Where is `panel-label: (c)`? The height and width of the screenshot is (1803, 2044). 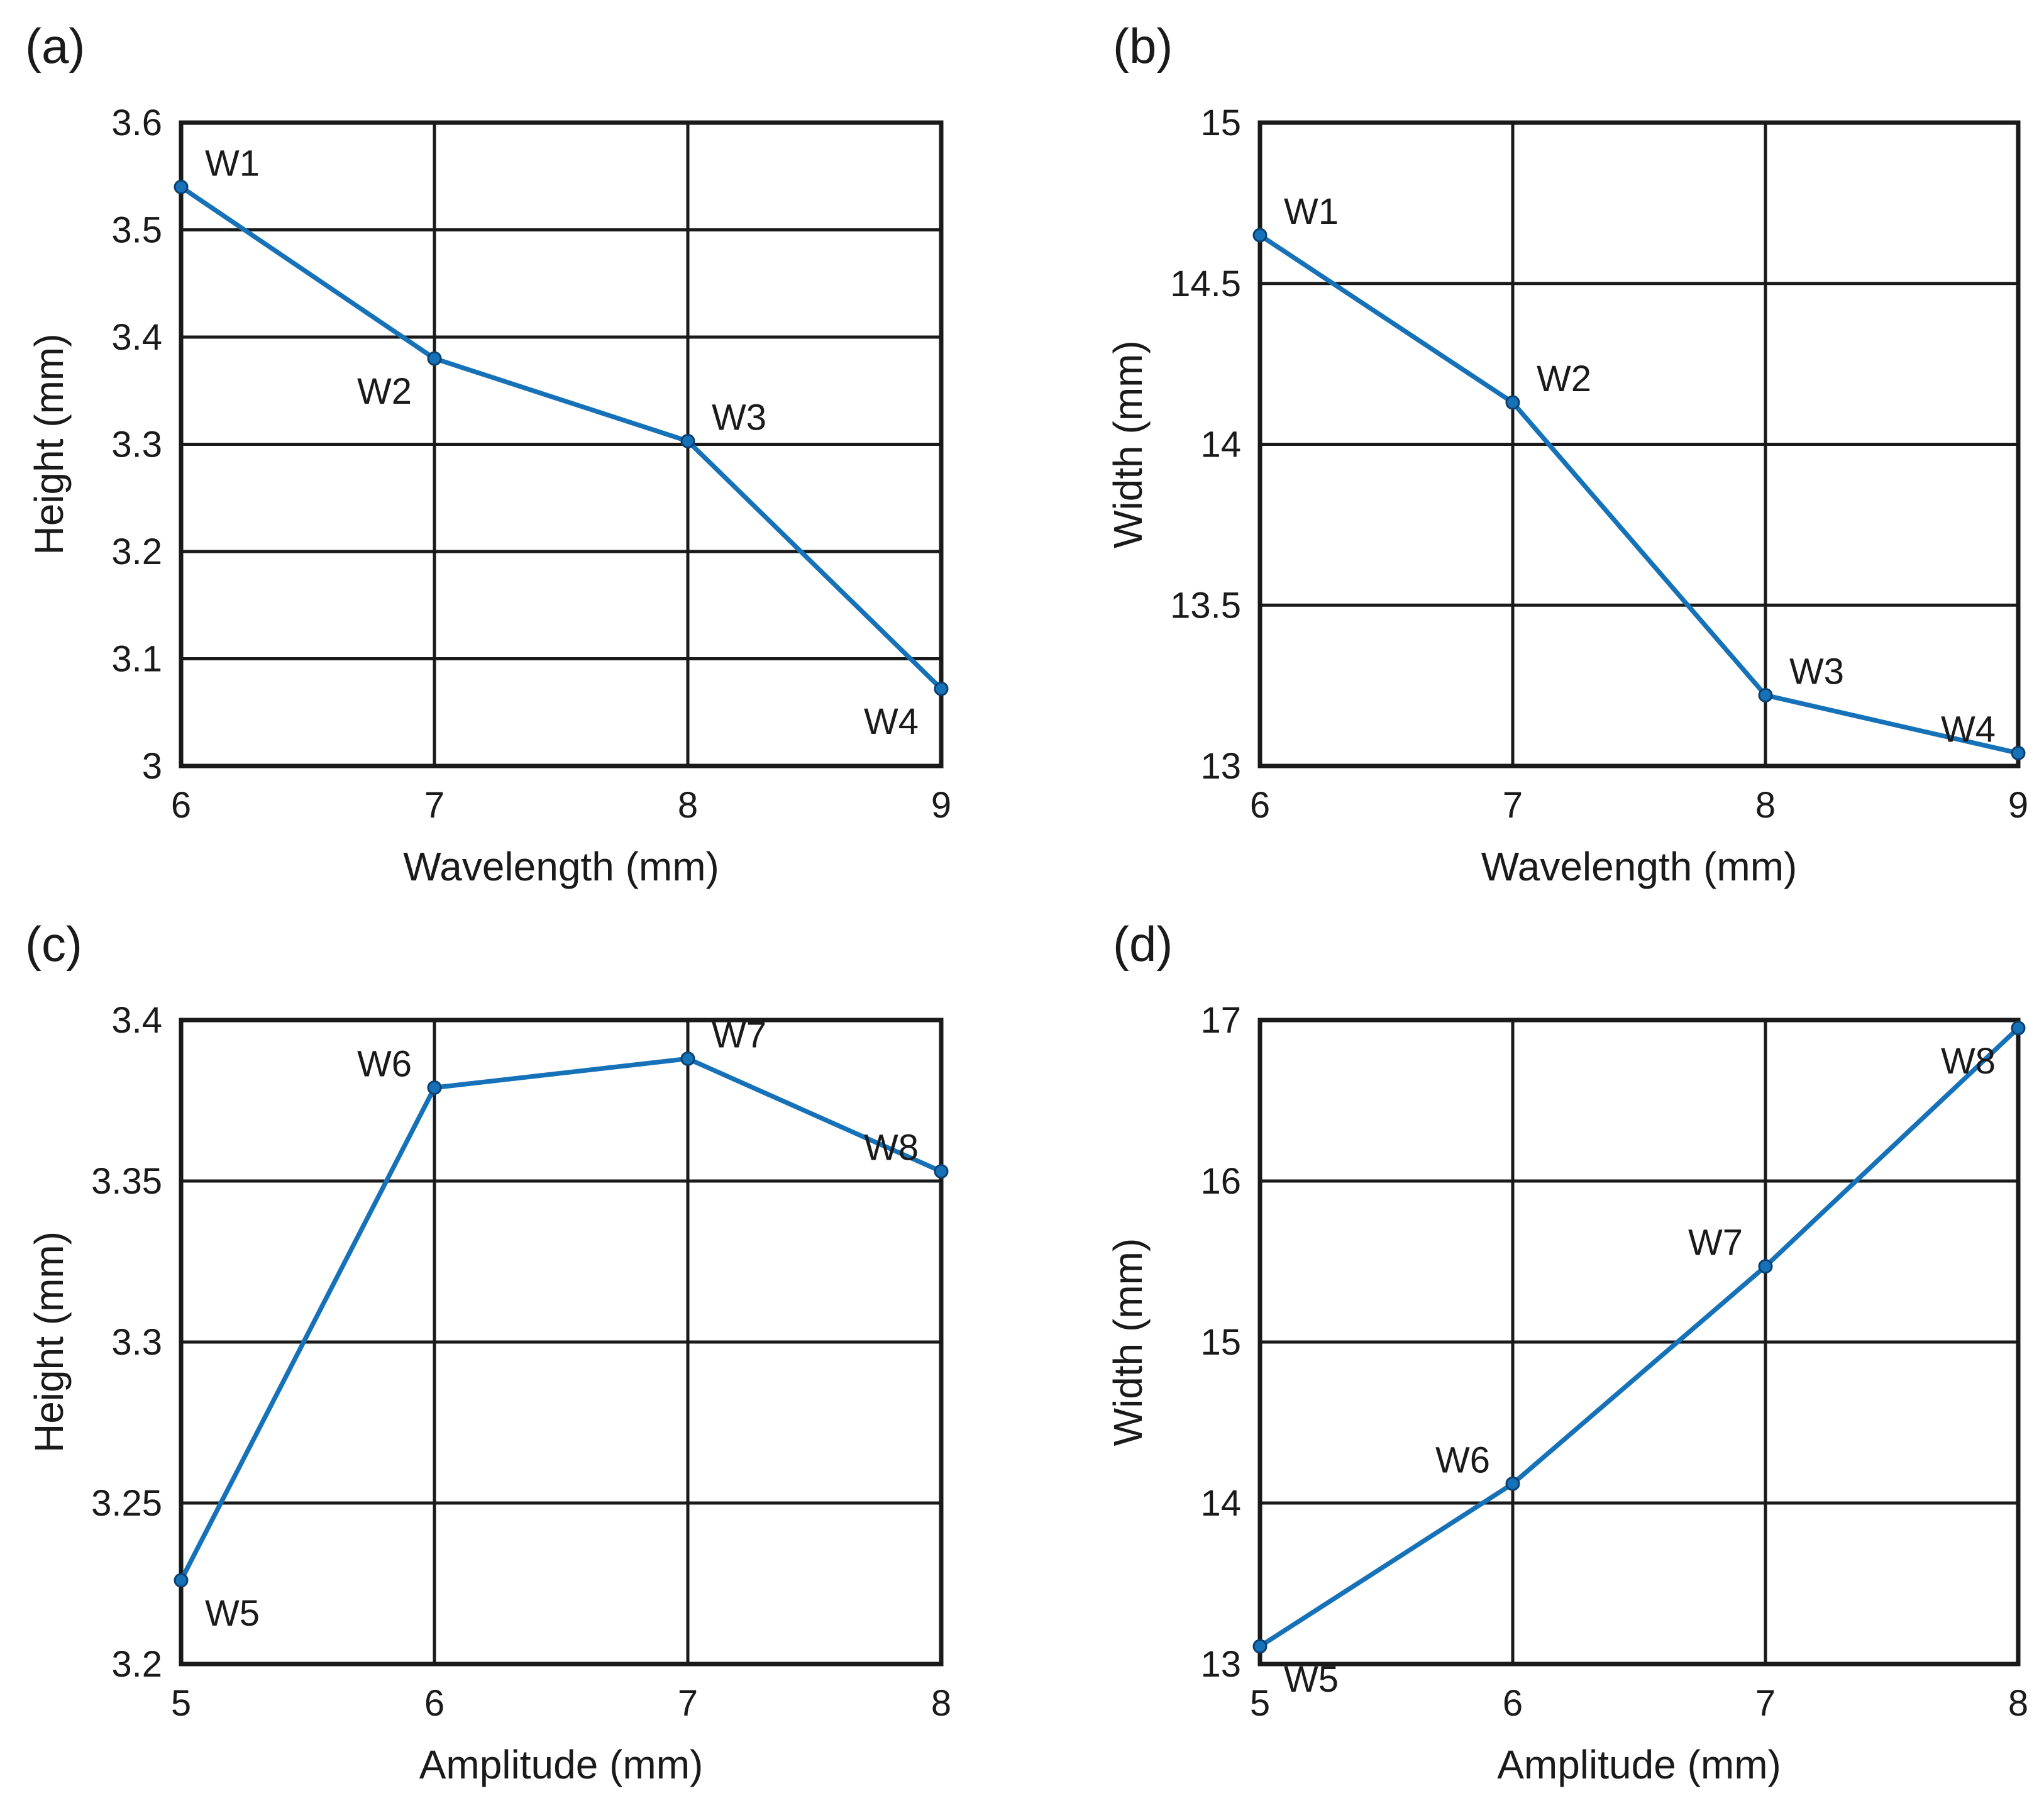 panel-label: (c) is located at coordinates (54, 944).